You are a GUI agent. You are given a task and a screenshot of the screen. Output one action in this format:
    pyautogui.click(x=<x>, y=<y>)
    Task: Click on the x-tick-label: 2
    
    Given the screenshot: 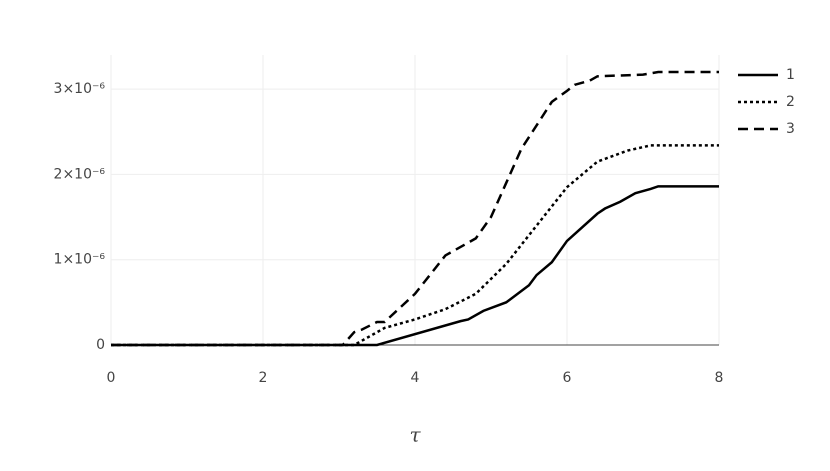 What is the action you would take?
    pyautogui.click(x=263, y=378)
    